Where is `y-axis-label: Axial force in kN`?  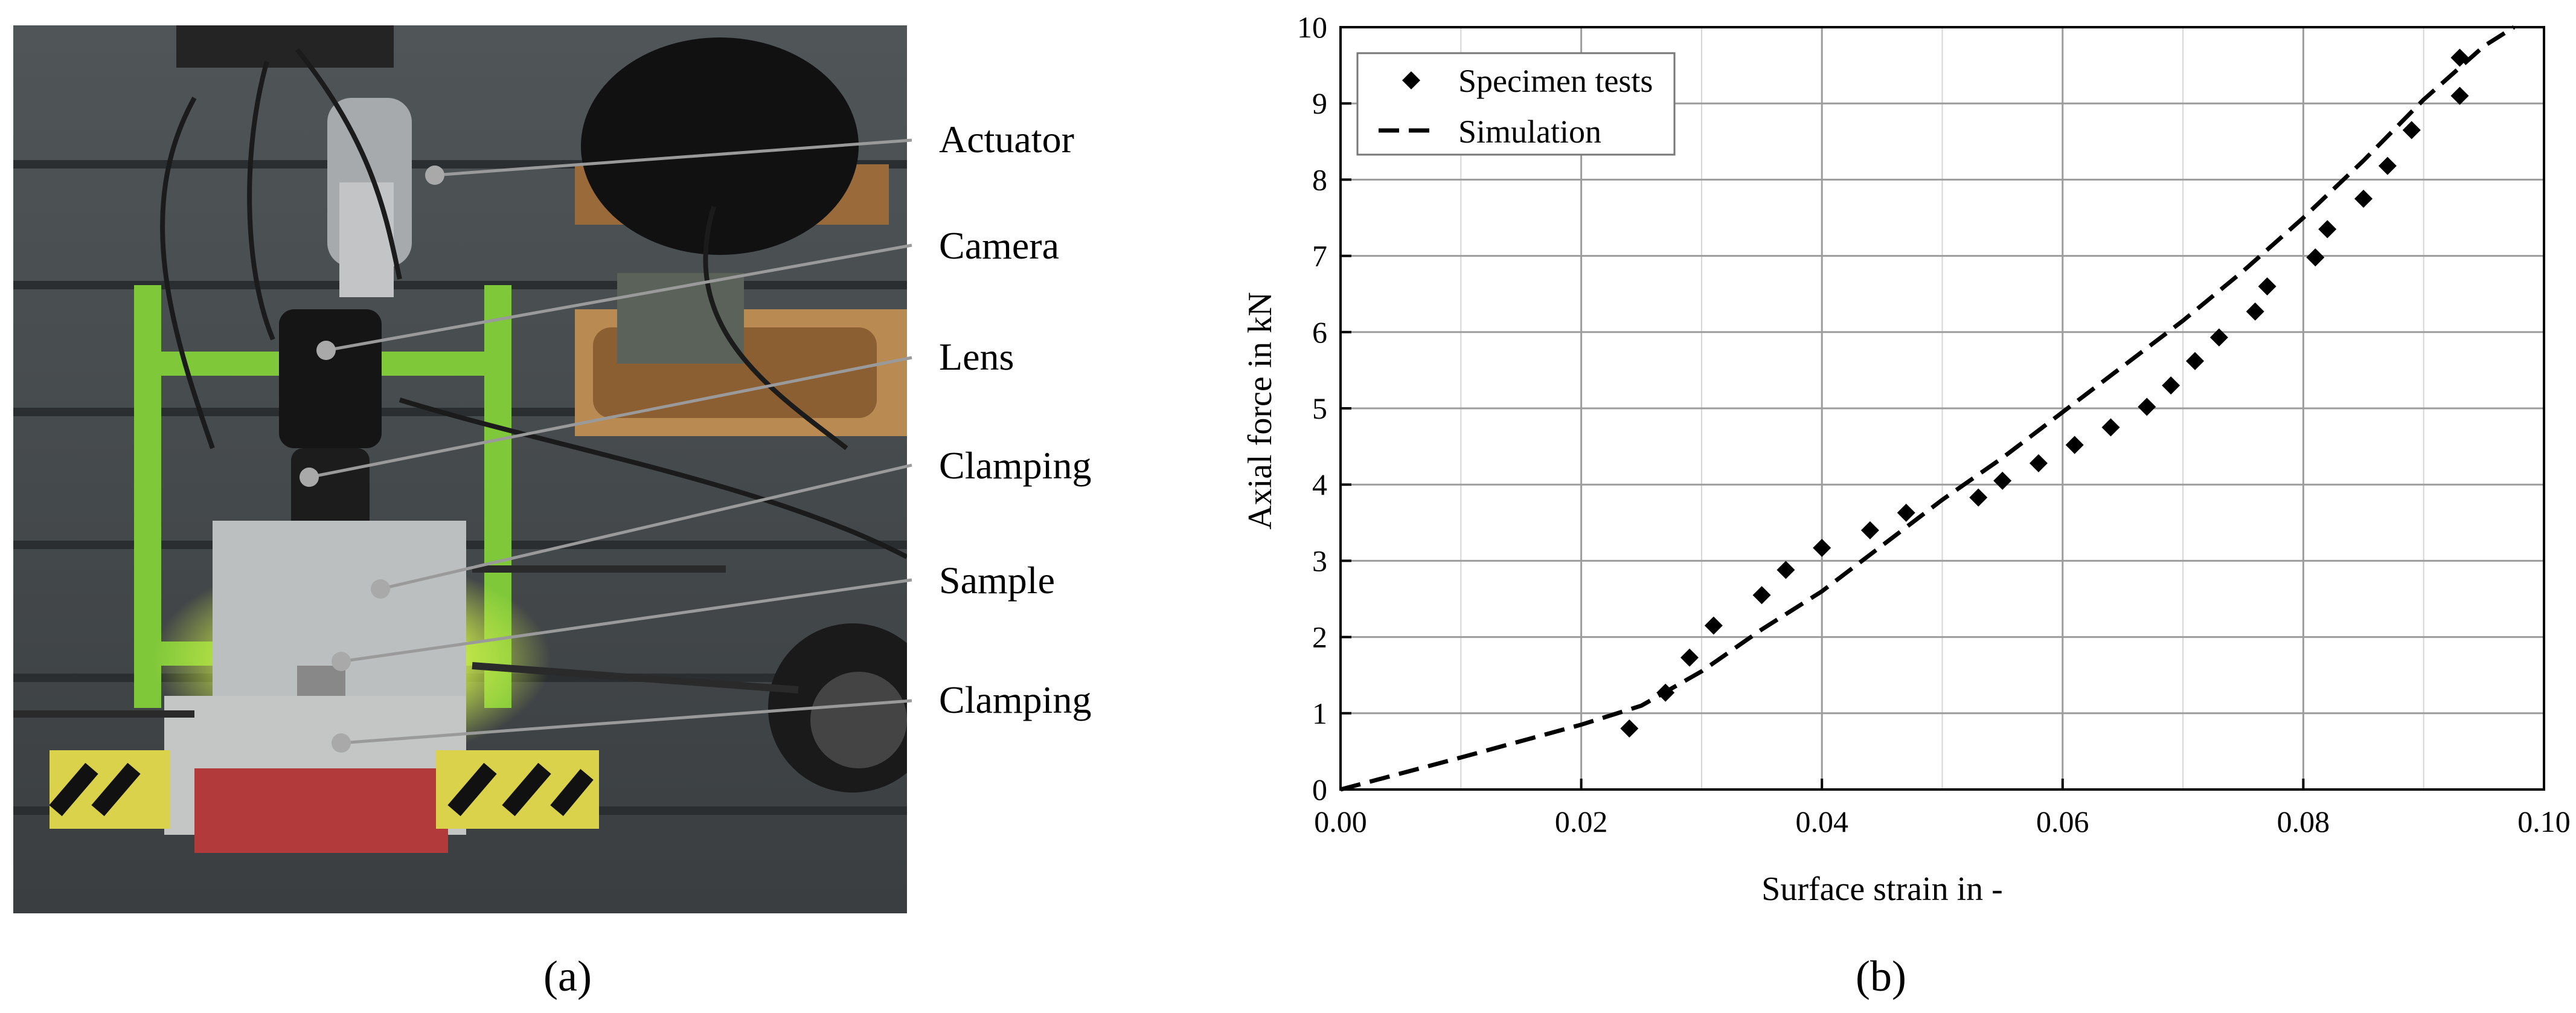 y-axis-label: Axial force in kN is located at coordinates (1260, 410).